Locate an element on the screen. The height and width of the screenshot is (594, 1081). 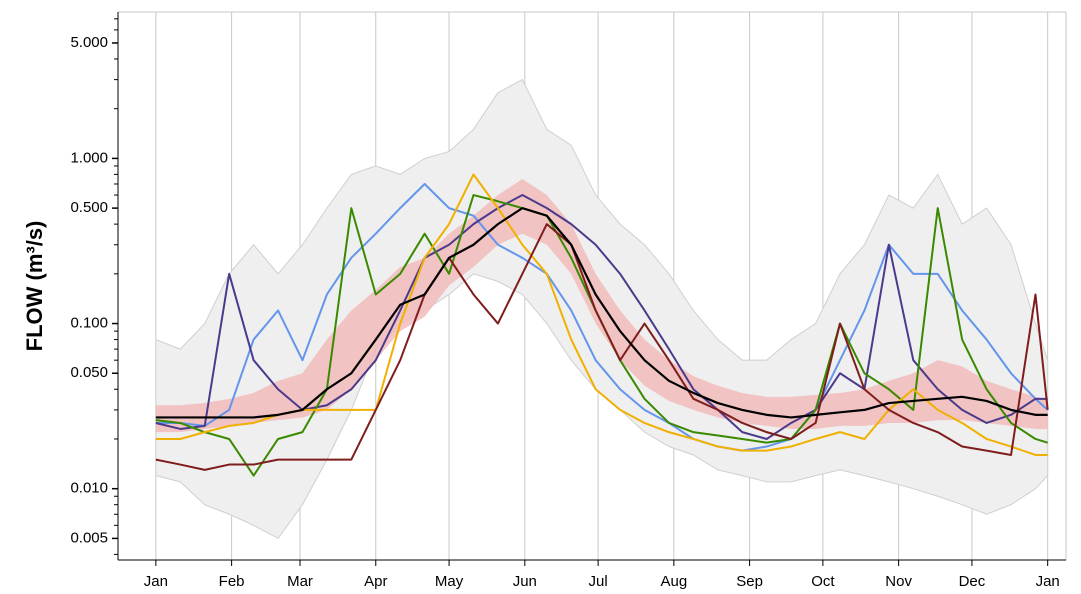
x-tick-label: Feb is located at coordinates (232, 581).